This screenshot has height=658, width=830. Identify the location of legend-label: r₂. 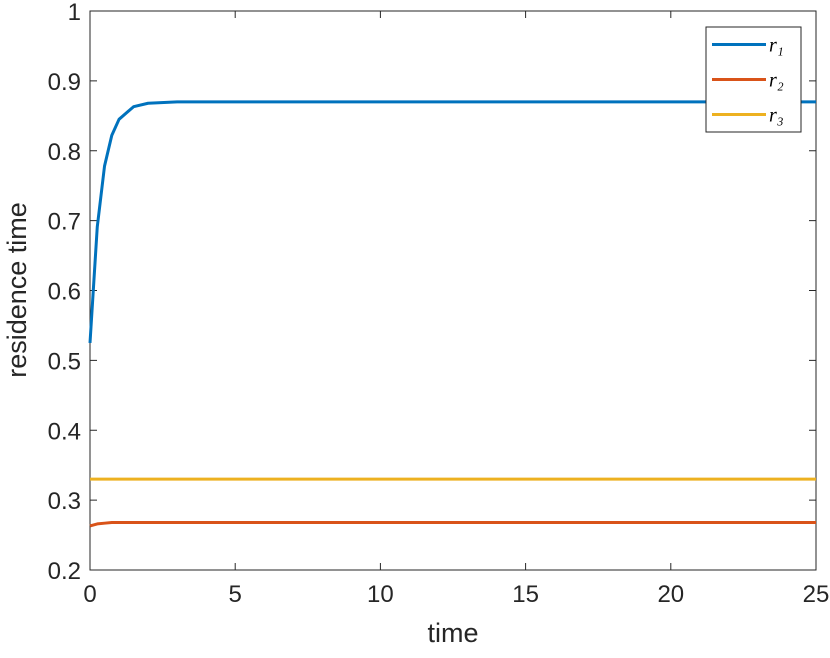
(776, 81).